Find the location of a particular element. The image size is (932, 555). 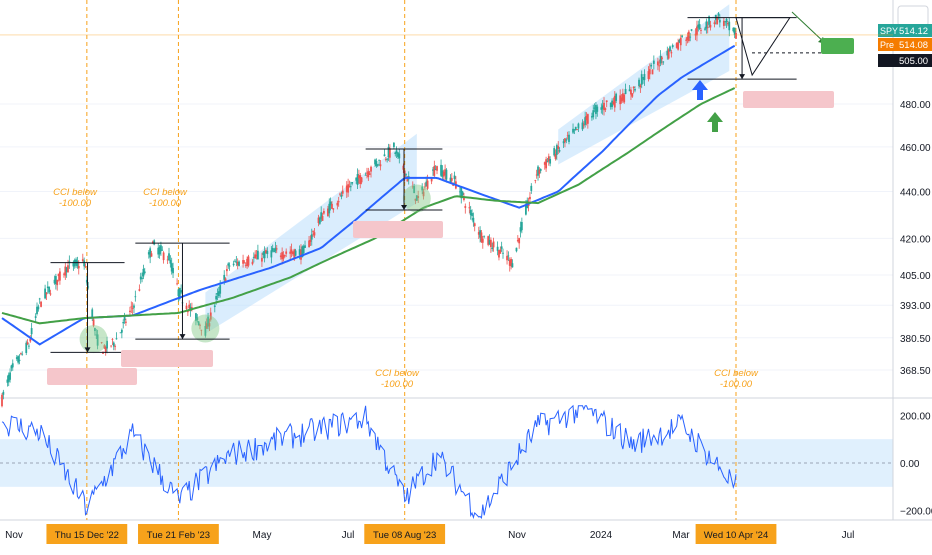

projection-triangle is located at coordinates (763, 47).